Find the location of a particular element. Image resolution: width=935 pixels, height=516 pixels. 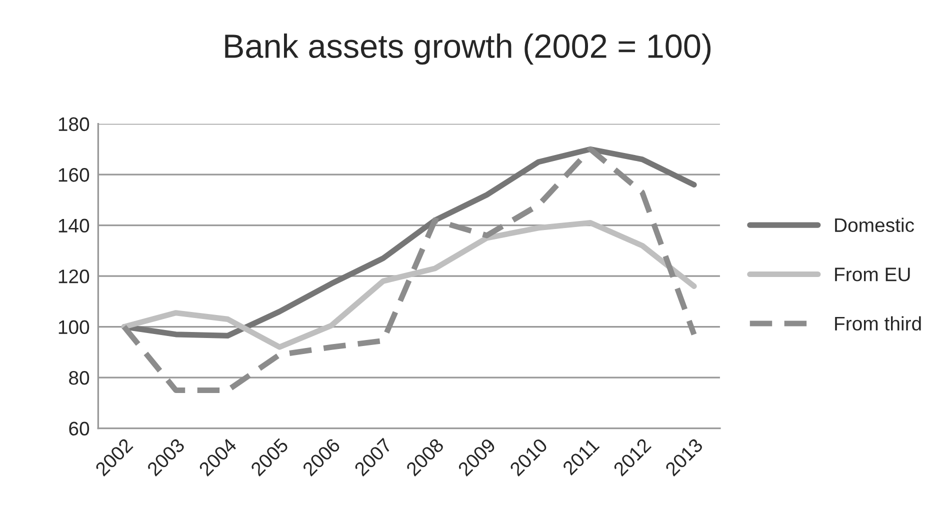

y-tick-label: 160 is located at coordinates (74, 175).